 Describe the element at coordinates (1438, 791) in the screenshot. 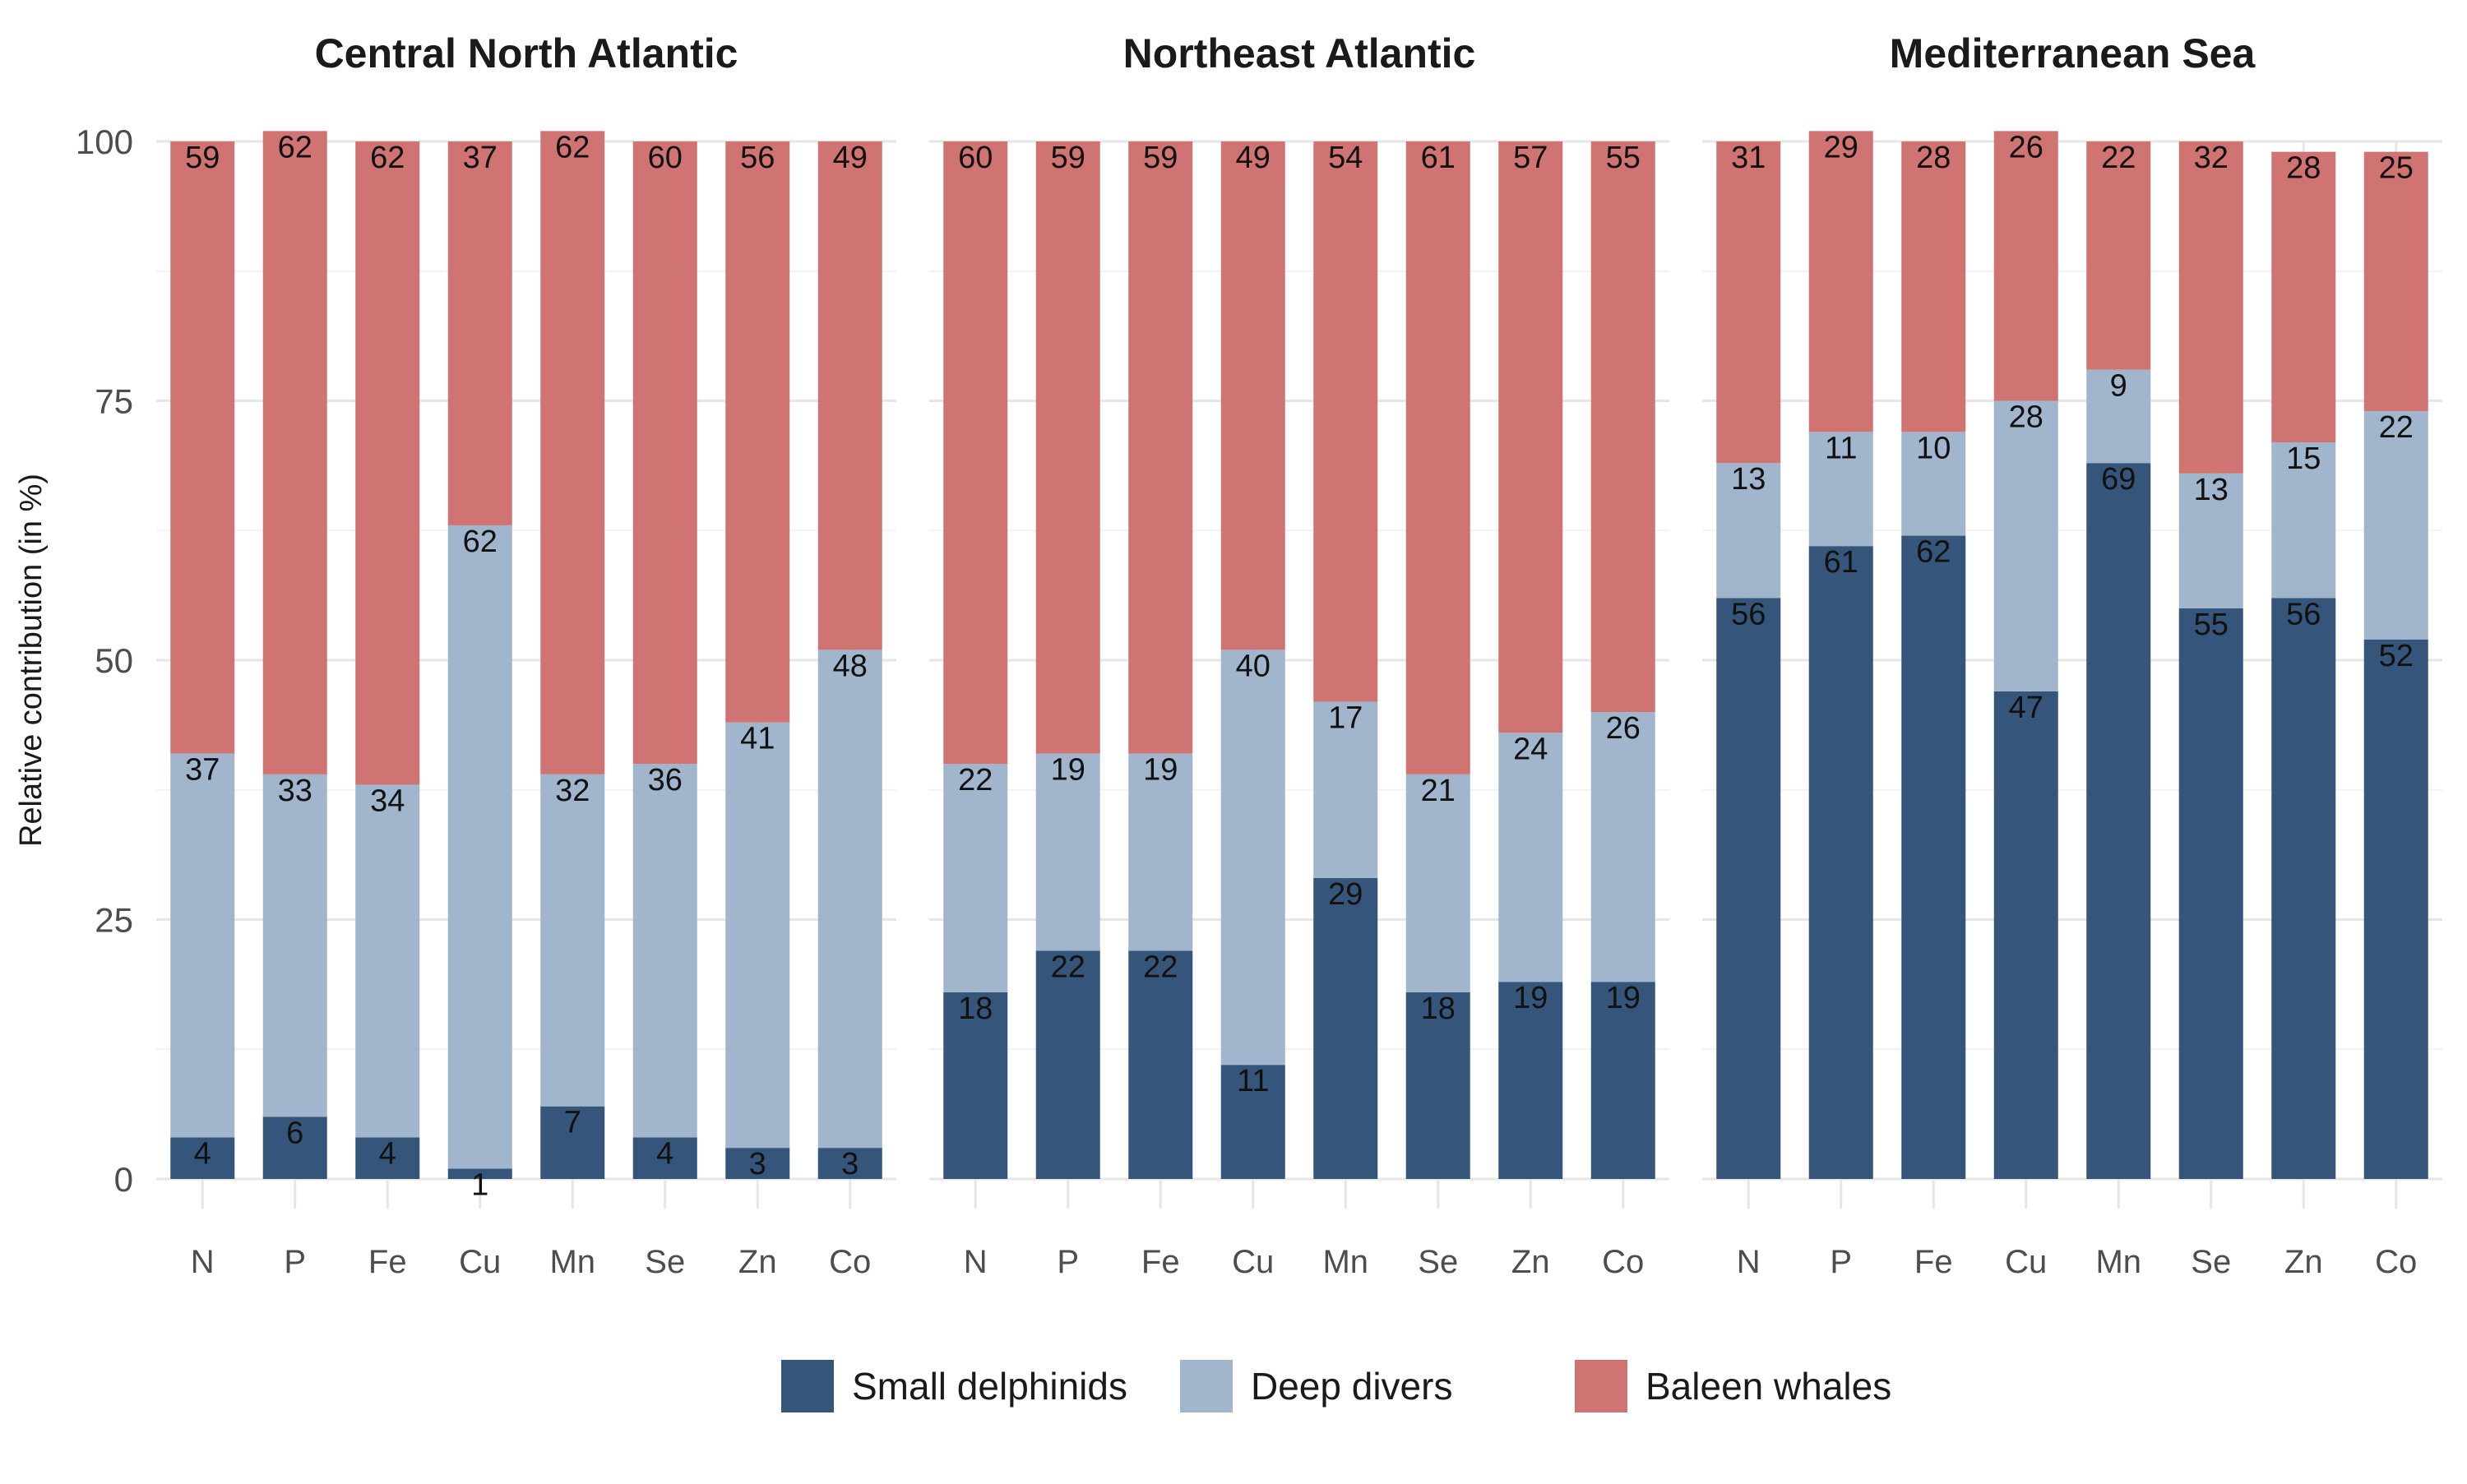

I see `data-label: 21` at that location.